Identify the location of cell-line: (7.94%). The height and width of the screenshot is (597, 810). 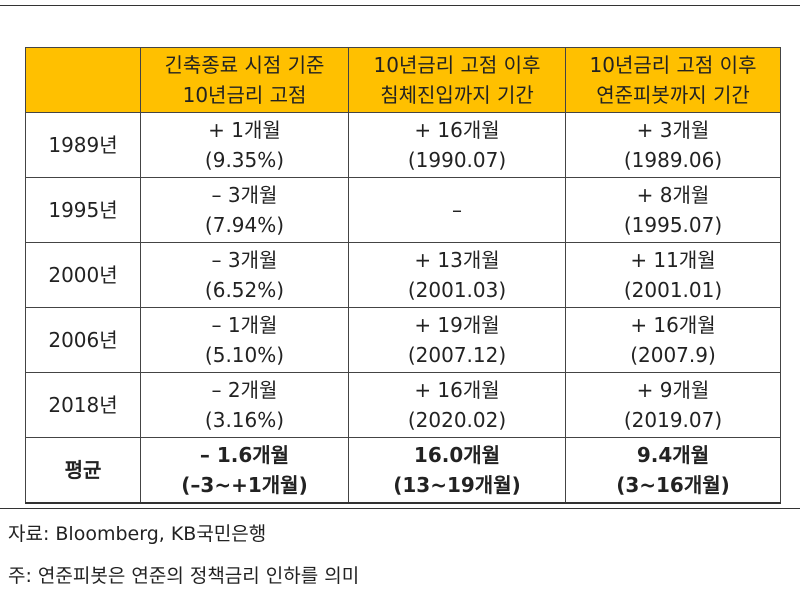
(244, 225).